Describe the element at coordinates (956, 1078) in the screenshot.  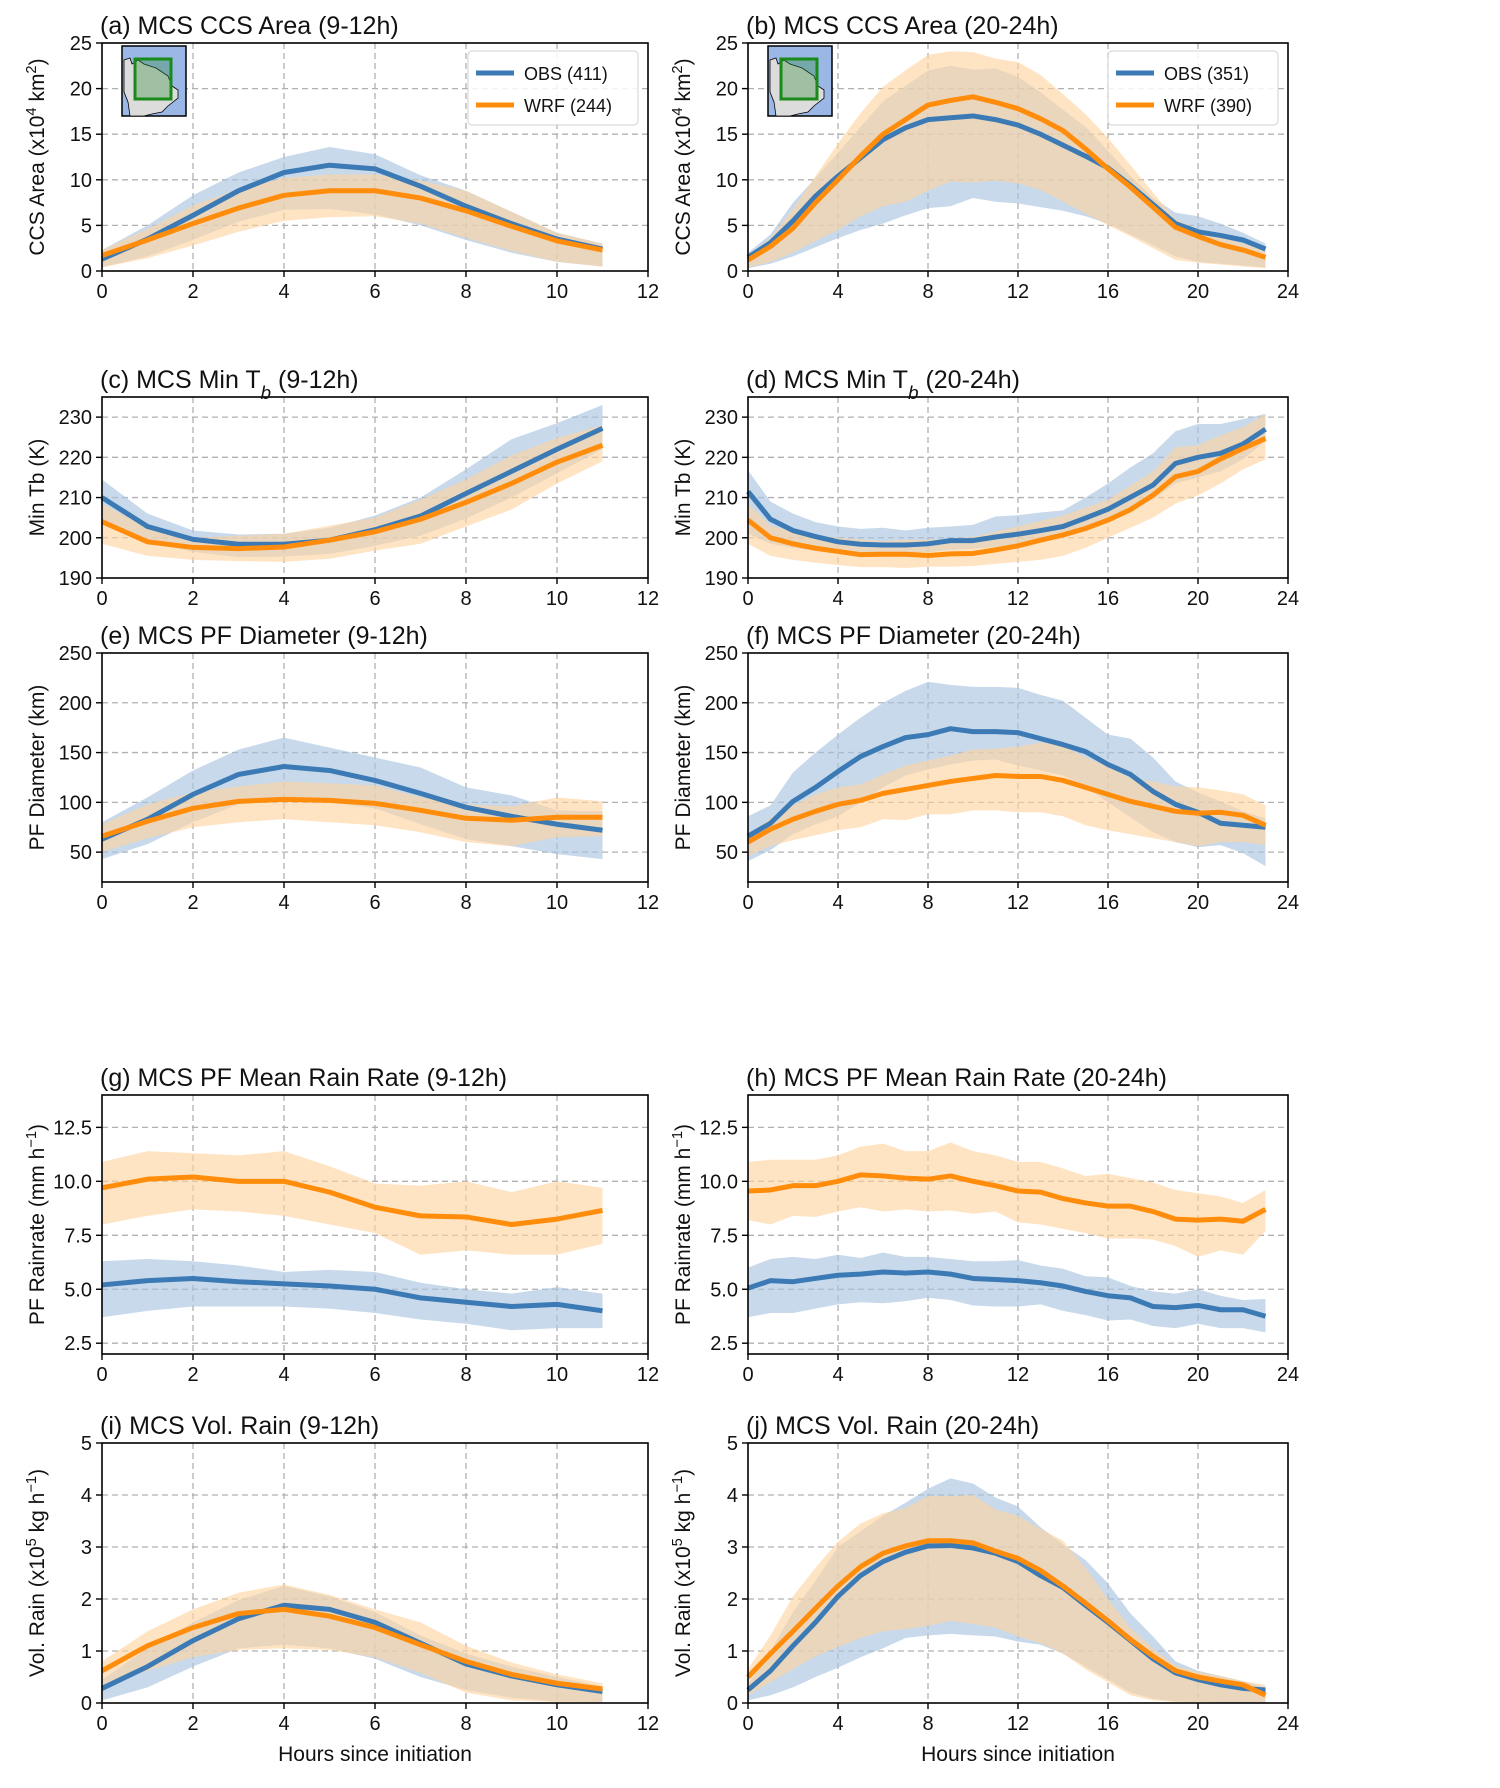
I see `panel-title: (h) MCS PF Mean Rain Rate (20-24h)` at that location.